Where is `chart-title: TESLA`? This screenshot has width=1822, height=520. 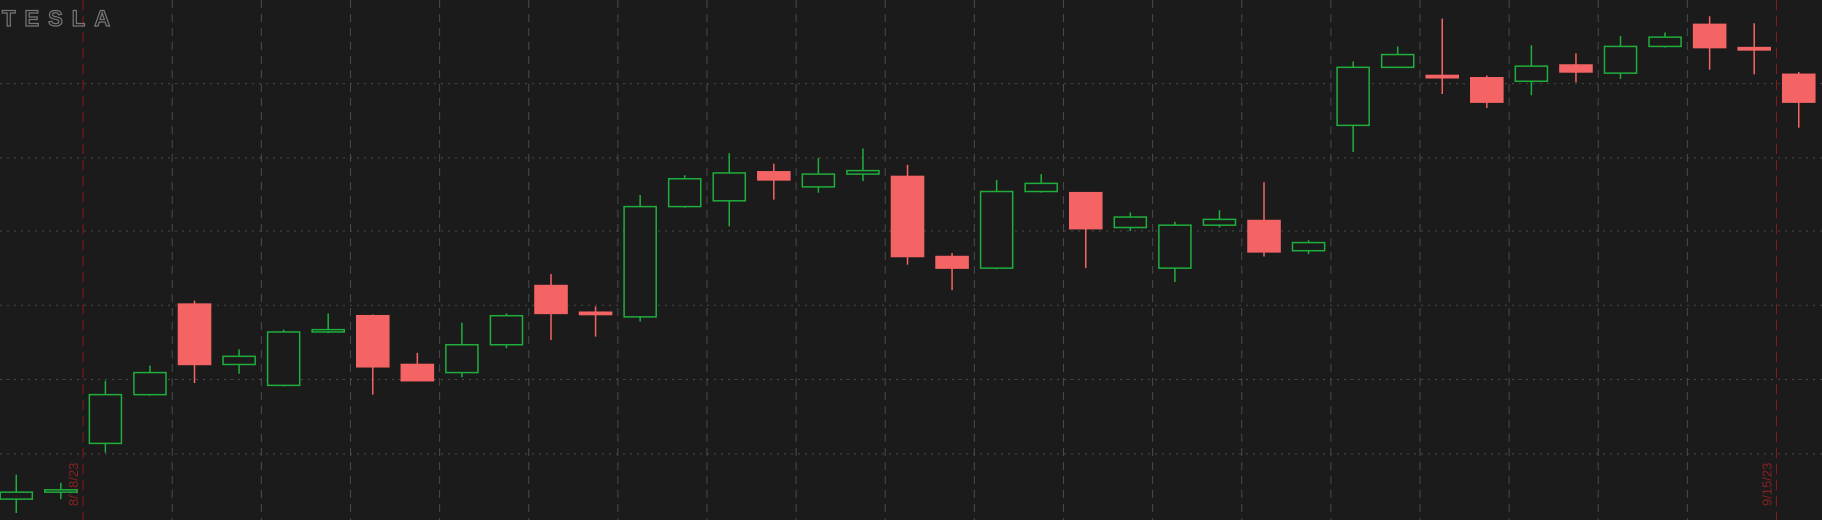 chart-title: TESLA is located at coordinates (60, 18).